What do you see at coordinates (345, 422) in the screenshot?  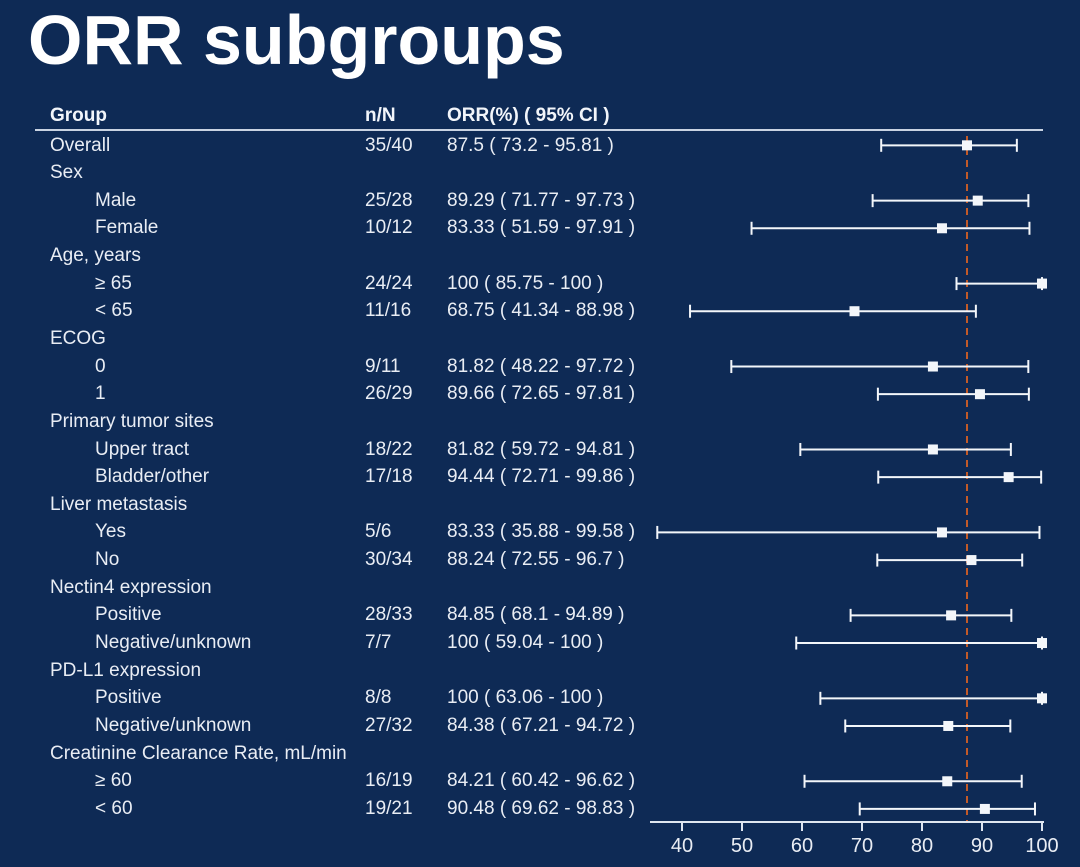 I see `table-row: Primary tumor sites` at bounding box center [345, 422].